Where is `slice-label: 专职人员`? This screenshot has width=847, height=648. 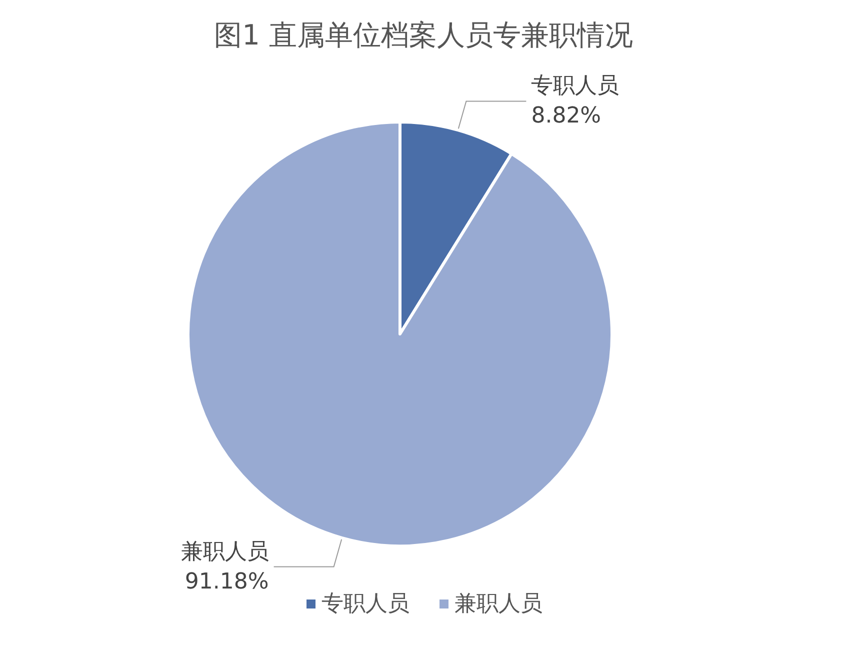
slice-label: 专职人员 is located at coordinates (575, 86).